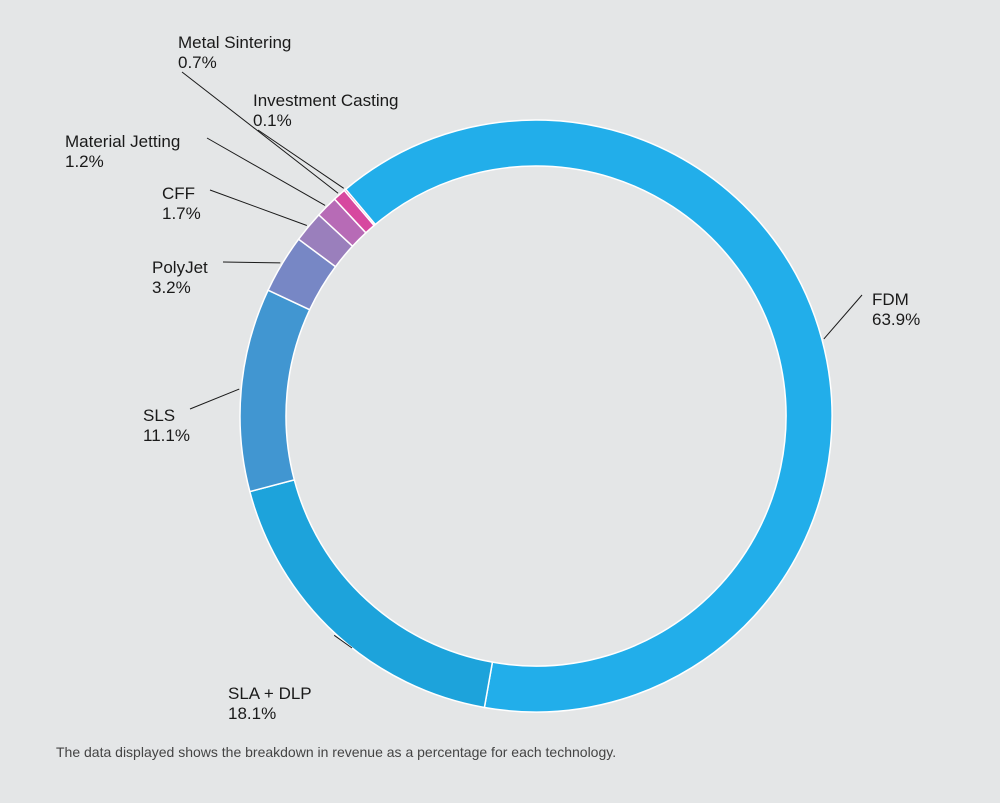  Describe the element at coordinates (84, 161) in the screenshot. I see `label-material-jetting-value: 1.2%` at that location.